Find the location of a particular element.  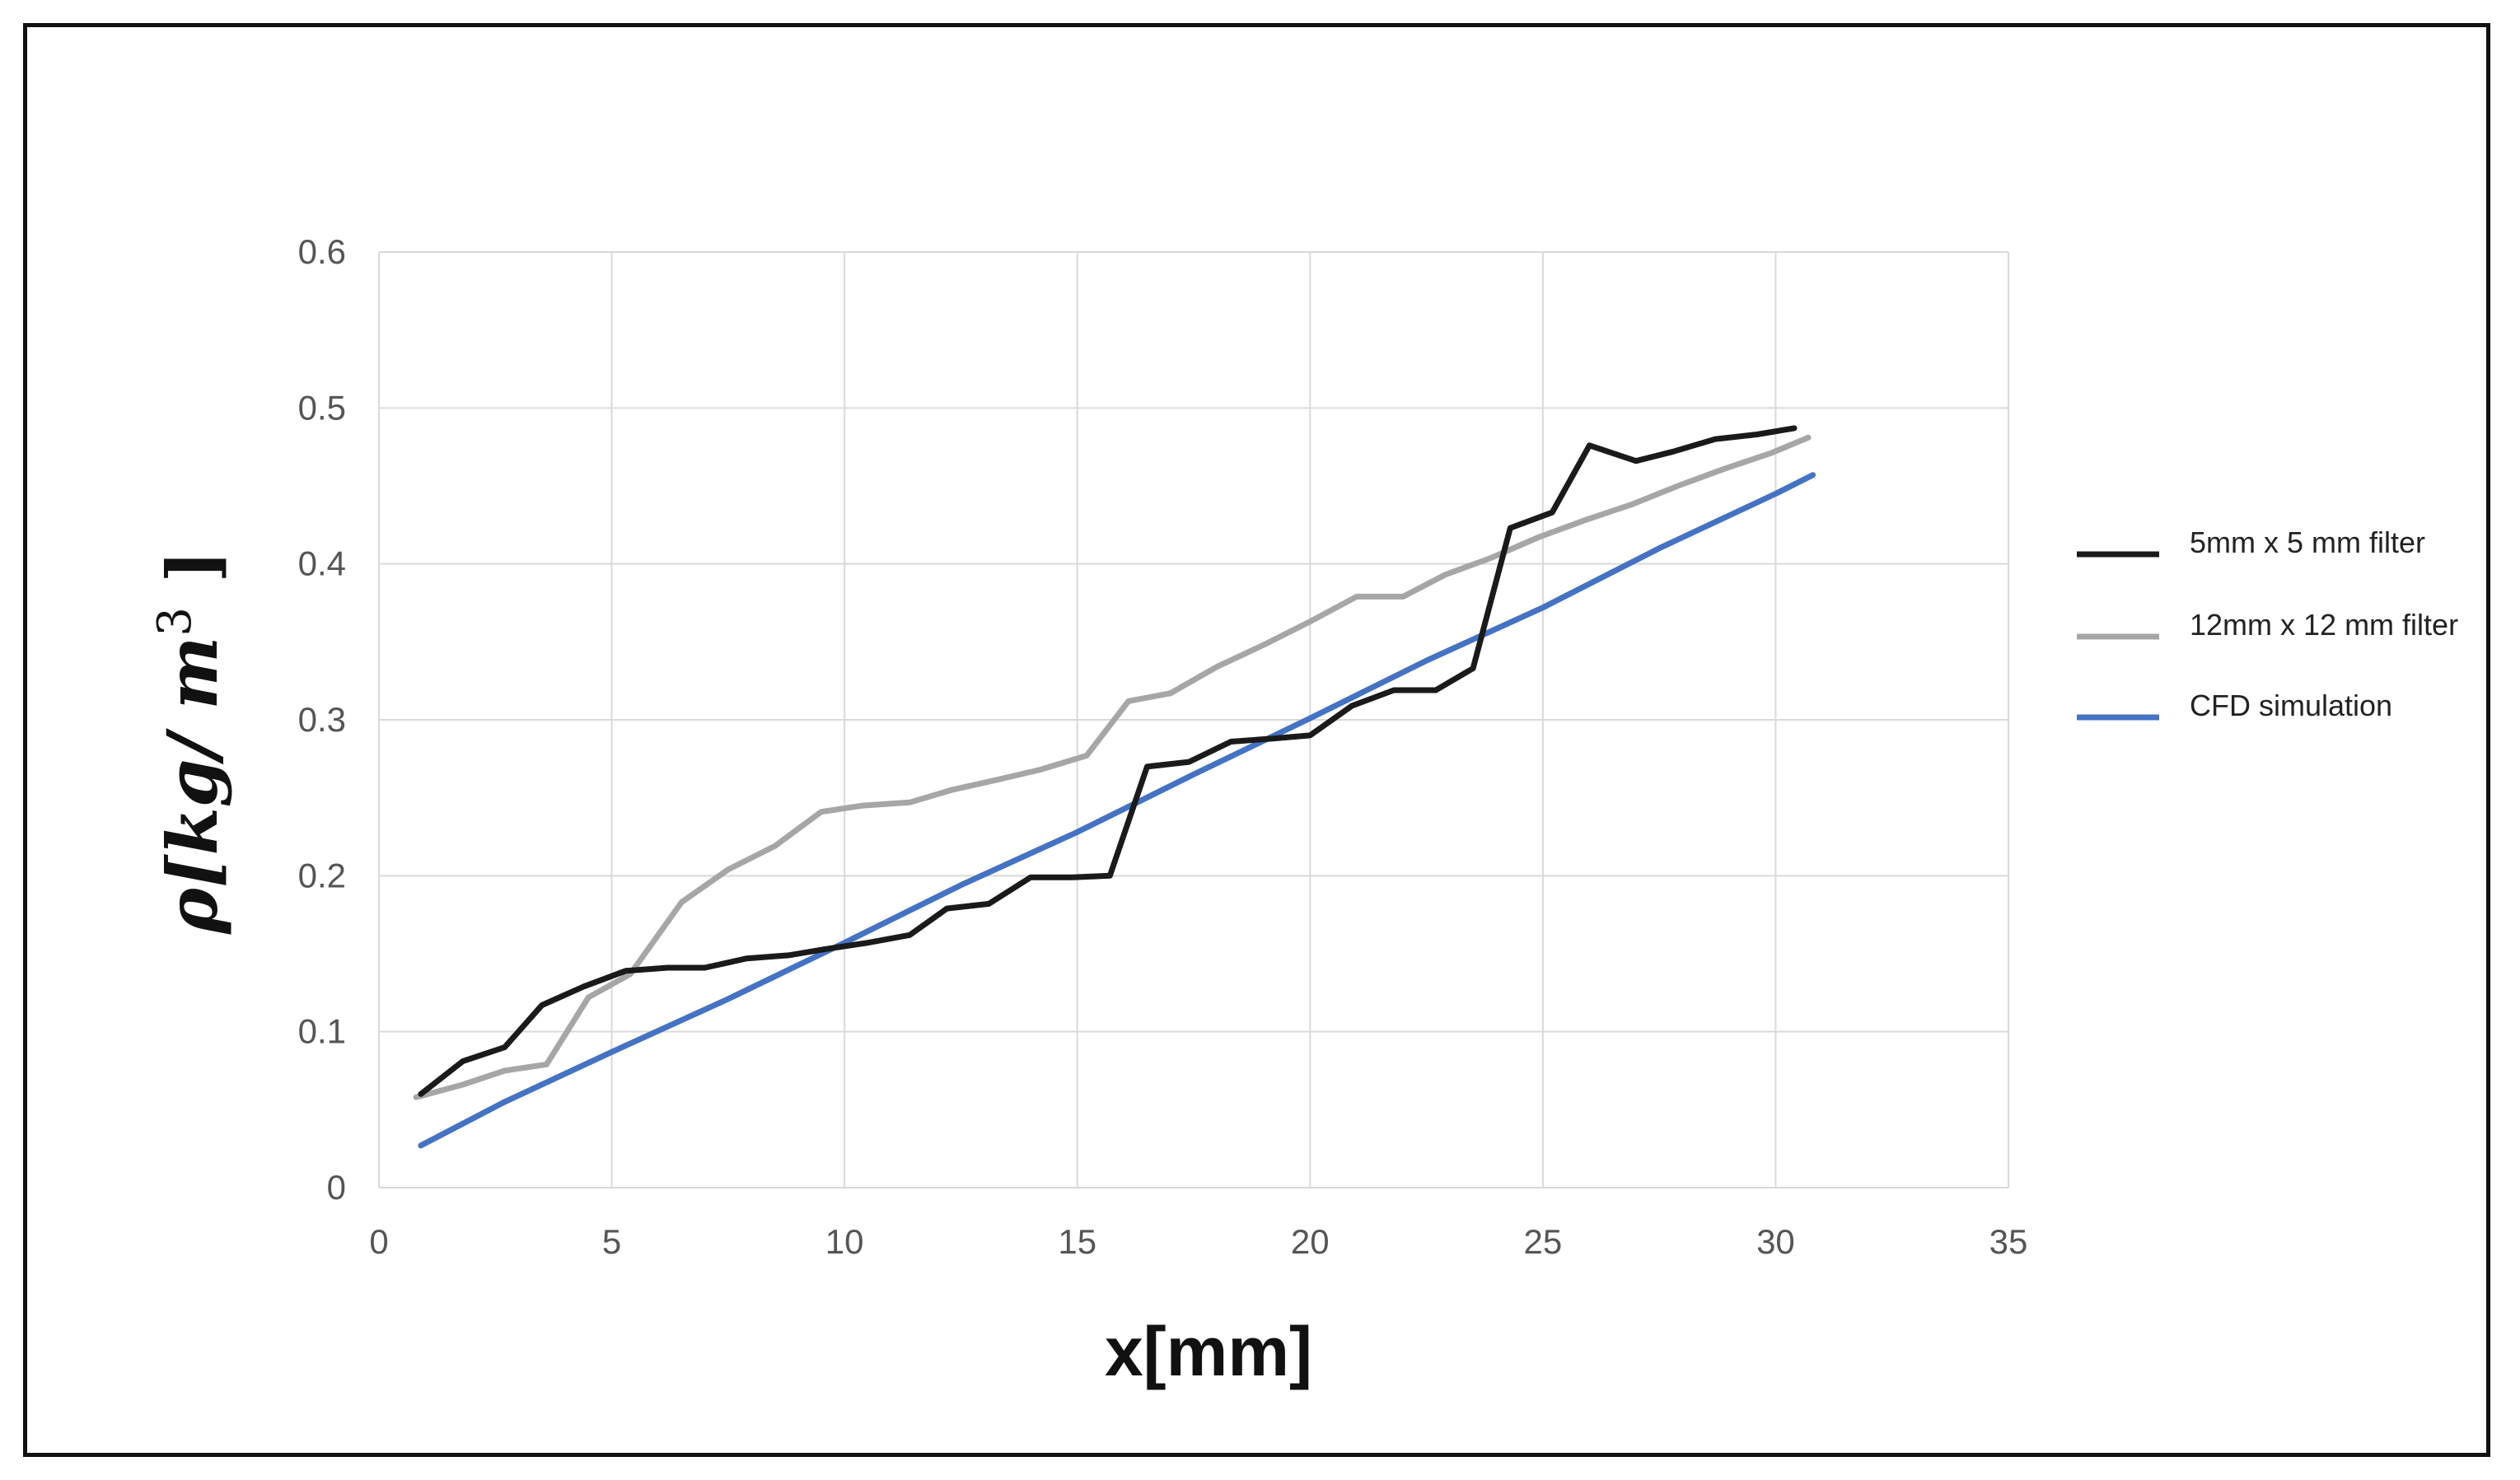

y-tick-label: 0.6 is located at coordinates (322, 251).